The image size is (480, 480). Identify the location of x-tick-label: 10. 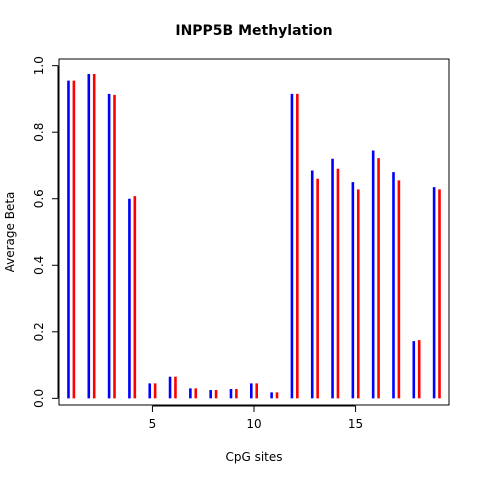
(253, 424).